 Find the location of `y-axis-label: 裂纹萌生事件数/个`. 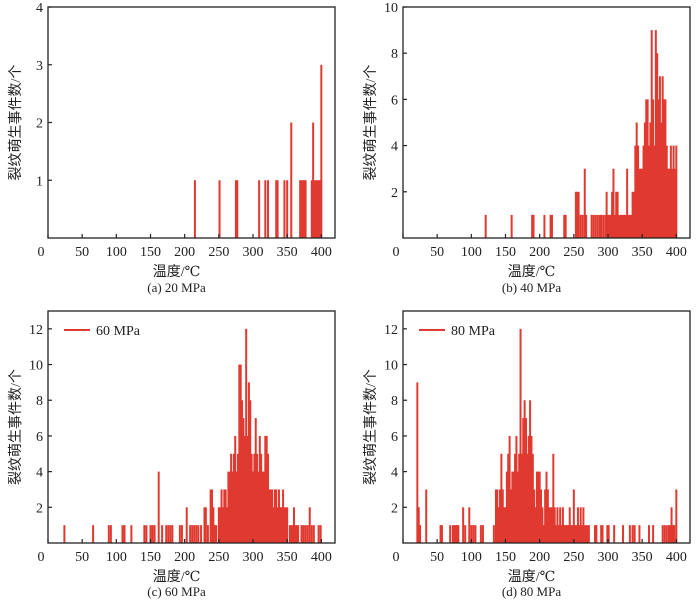

y-axis-label: 裂纹萌生事件数/个 is located at coordinates (16, 427).